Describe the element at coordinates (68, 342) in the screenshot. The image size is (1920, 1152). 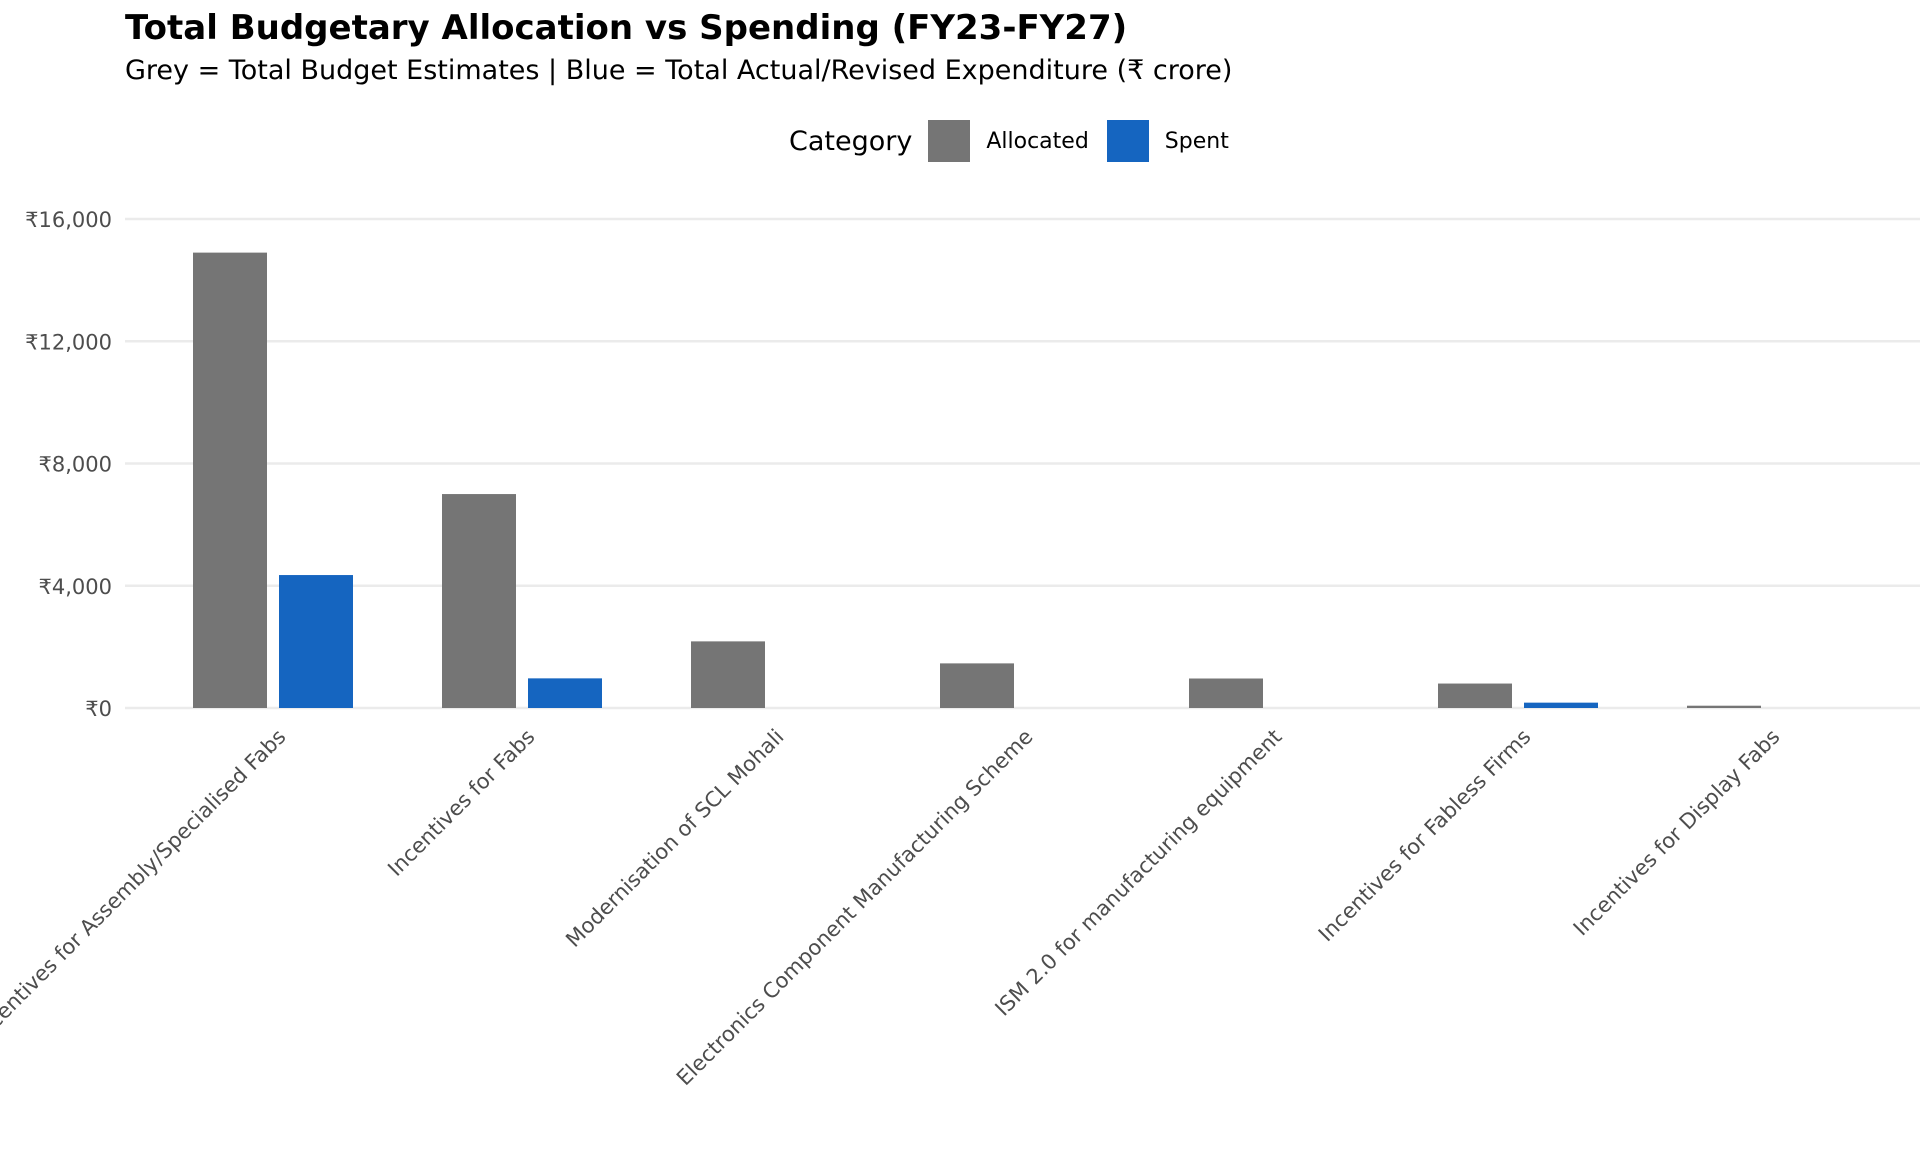
I see `y-tick-label: ₹12,000` at that location.